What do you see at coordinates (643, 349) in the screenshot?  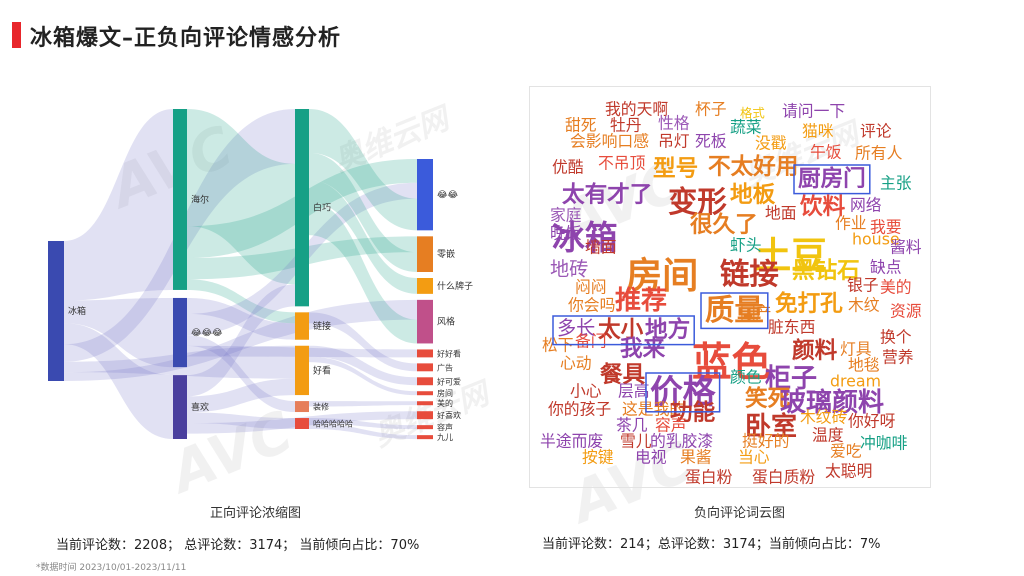 I see `wordcloud-word: 我来` at bounding box center [643, 349].